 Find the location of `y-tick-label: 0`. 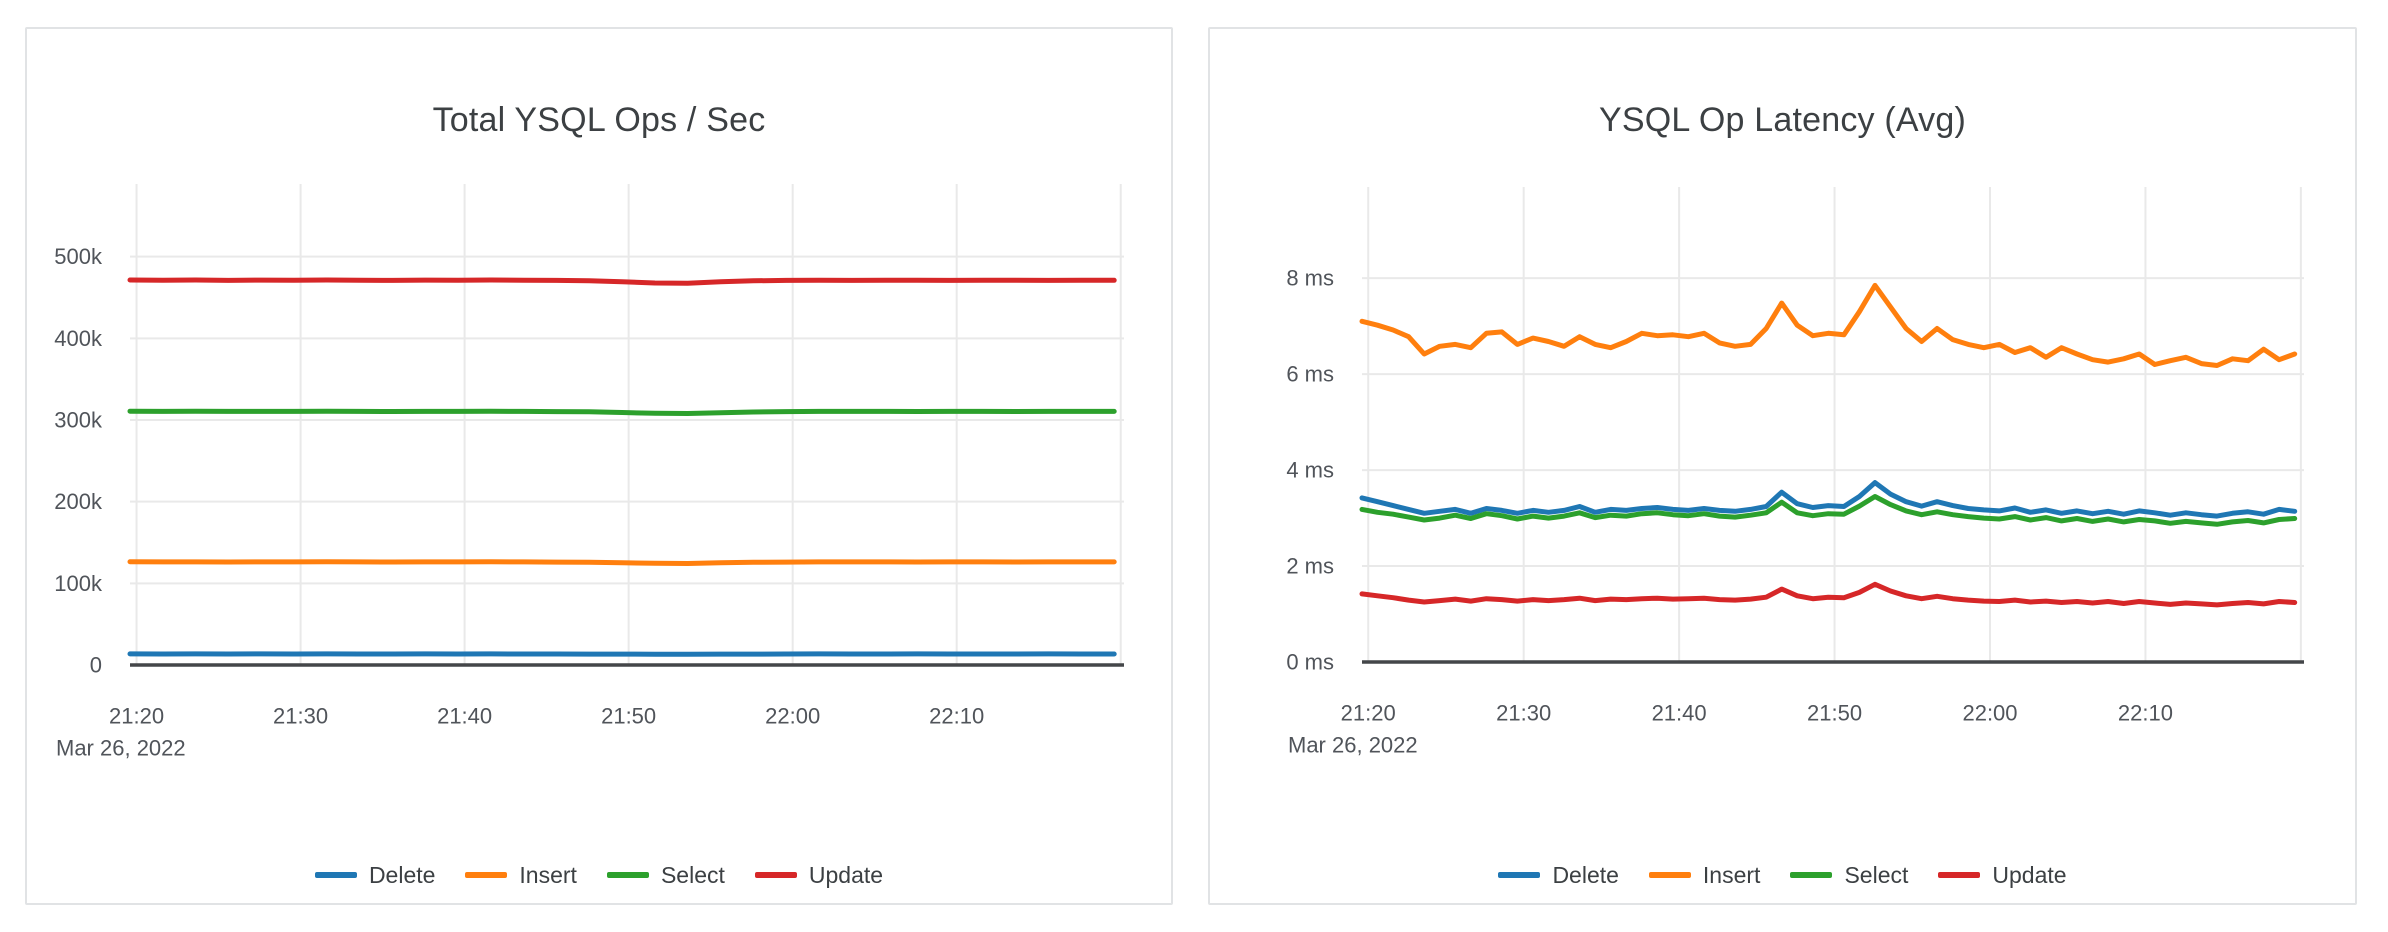

y-tick-label: 0 is located at coordinates (96, 665).